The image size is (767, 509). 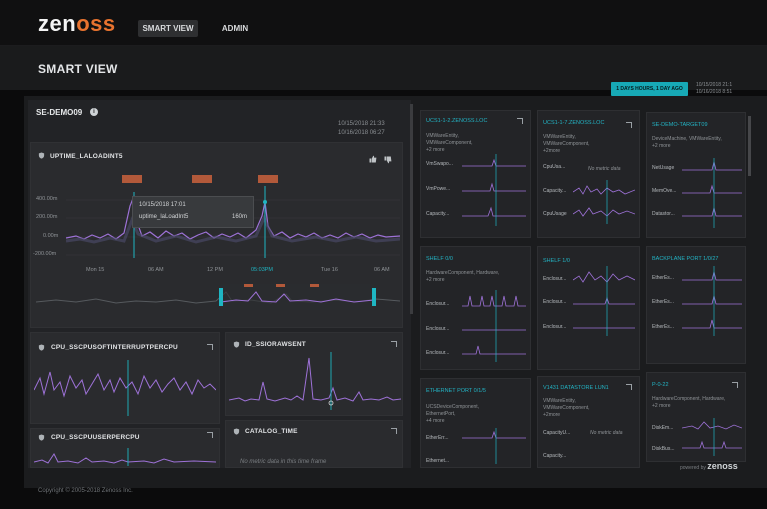 I want to click on tile-title: P-0-22, so click(x=660, y=385).